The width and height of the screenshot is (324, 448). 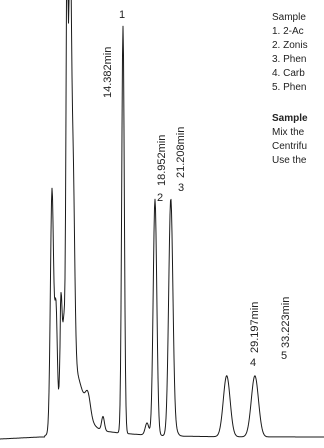 What do you see at coordinates (162, 160) in the screenshot?
I see `retention-time-label-2: 18.952min` at bounding box center [162, 160].